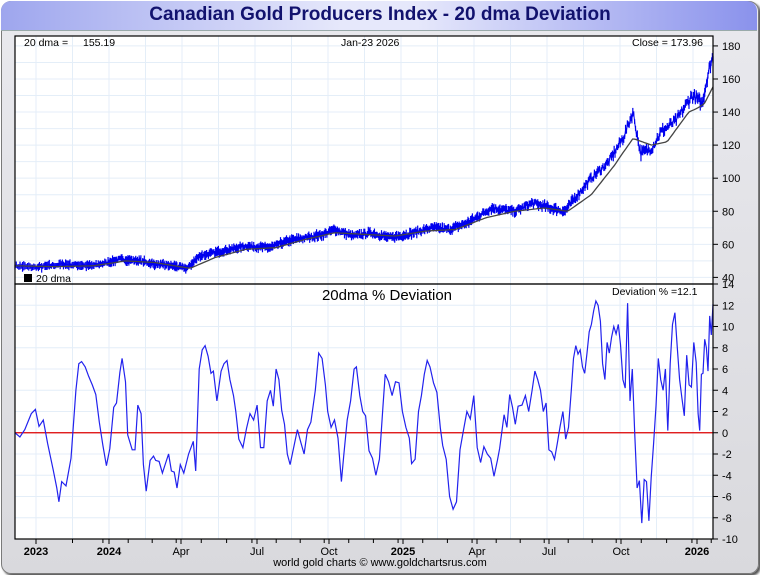 This screenshot has height=575, width=760. I want to click on x-tick-label: 2026, so click(697, 552).